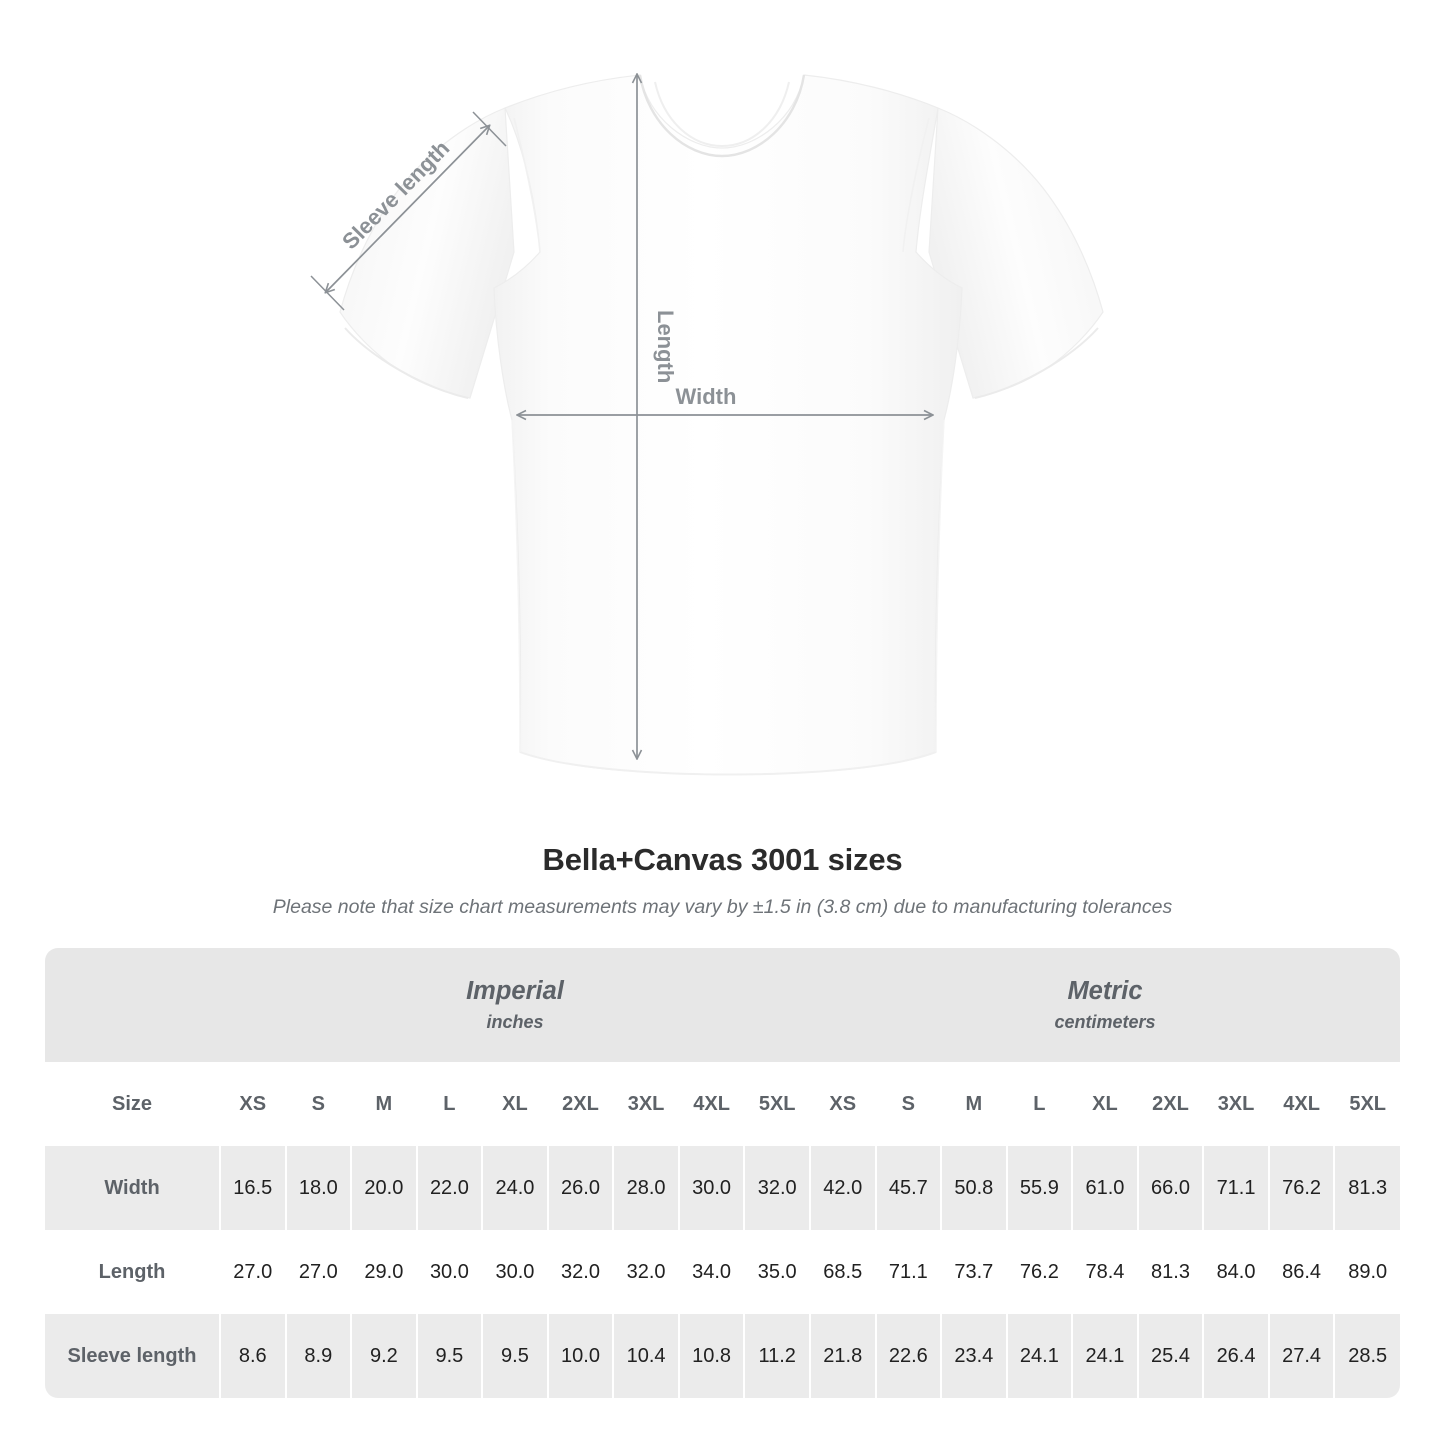  I want to click on sleeve-tick-bottom, so click(327, 293).